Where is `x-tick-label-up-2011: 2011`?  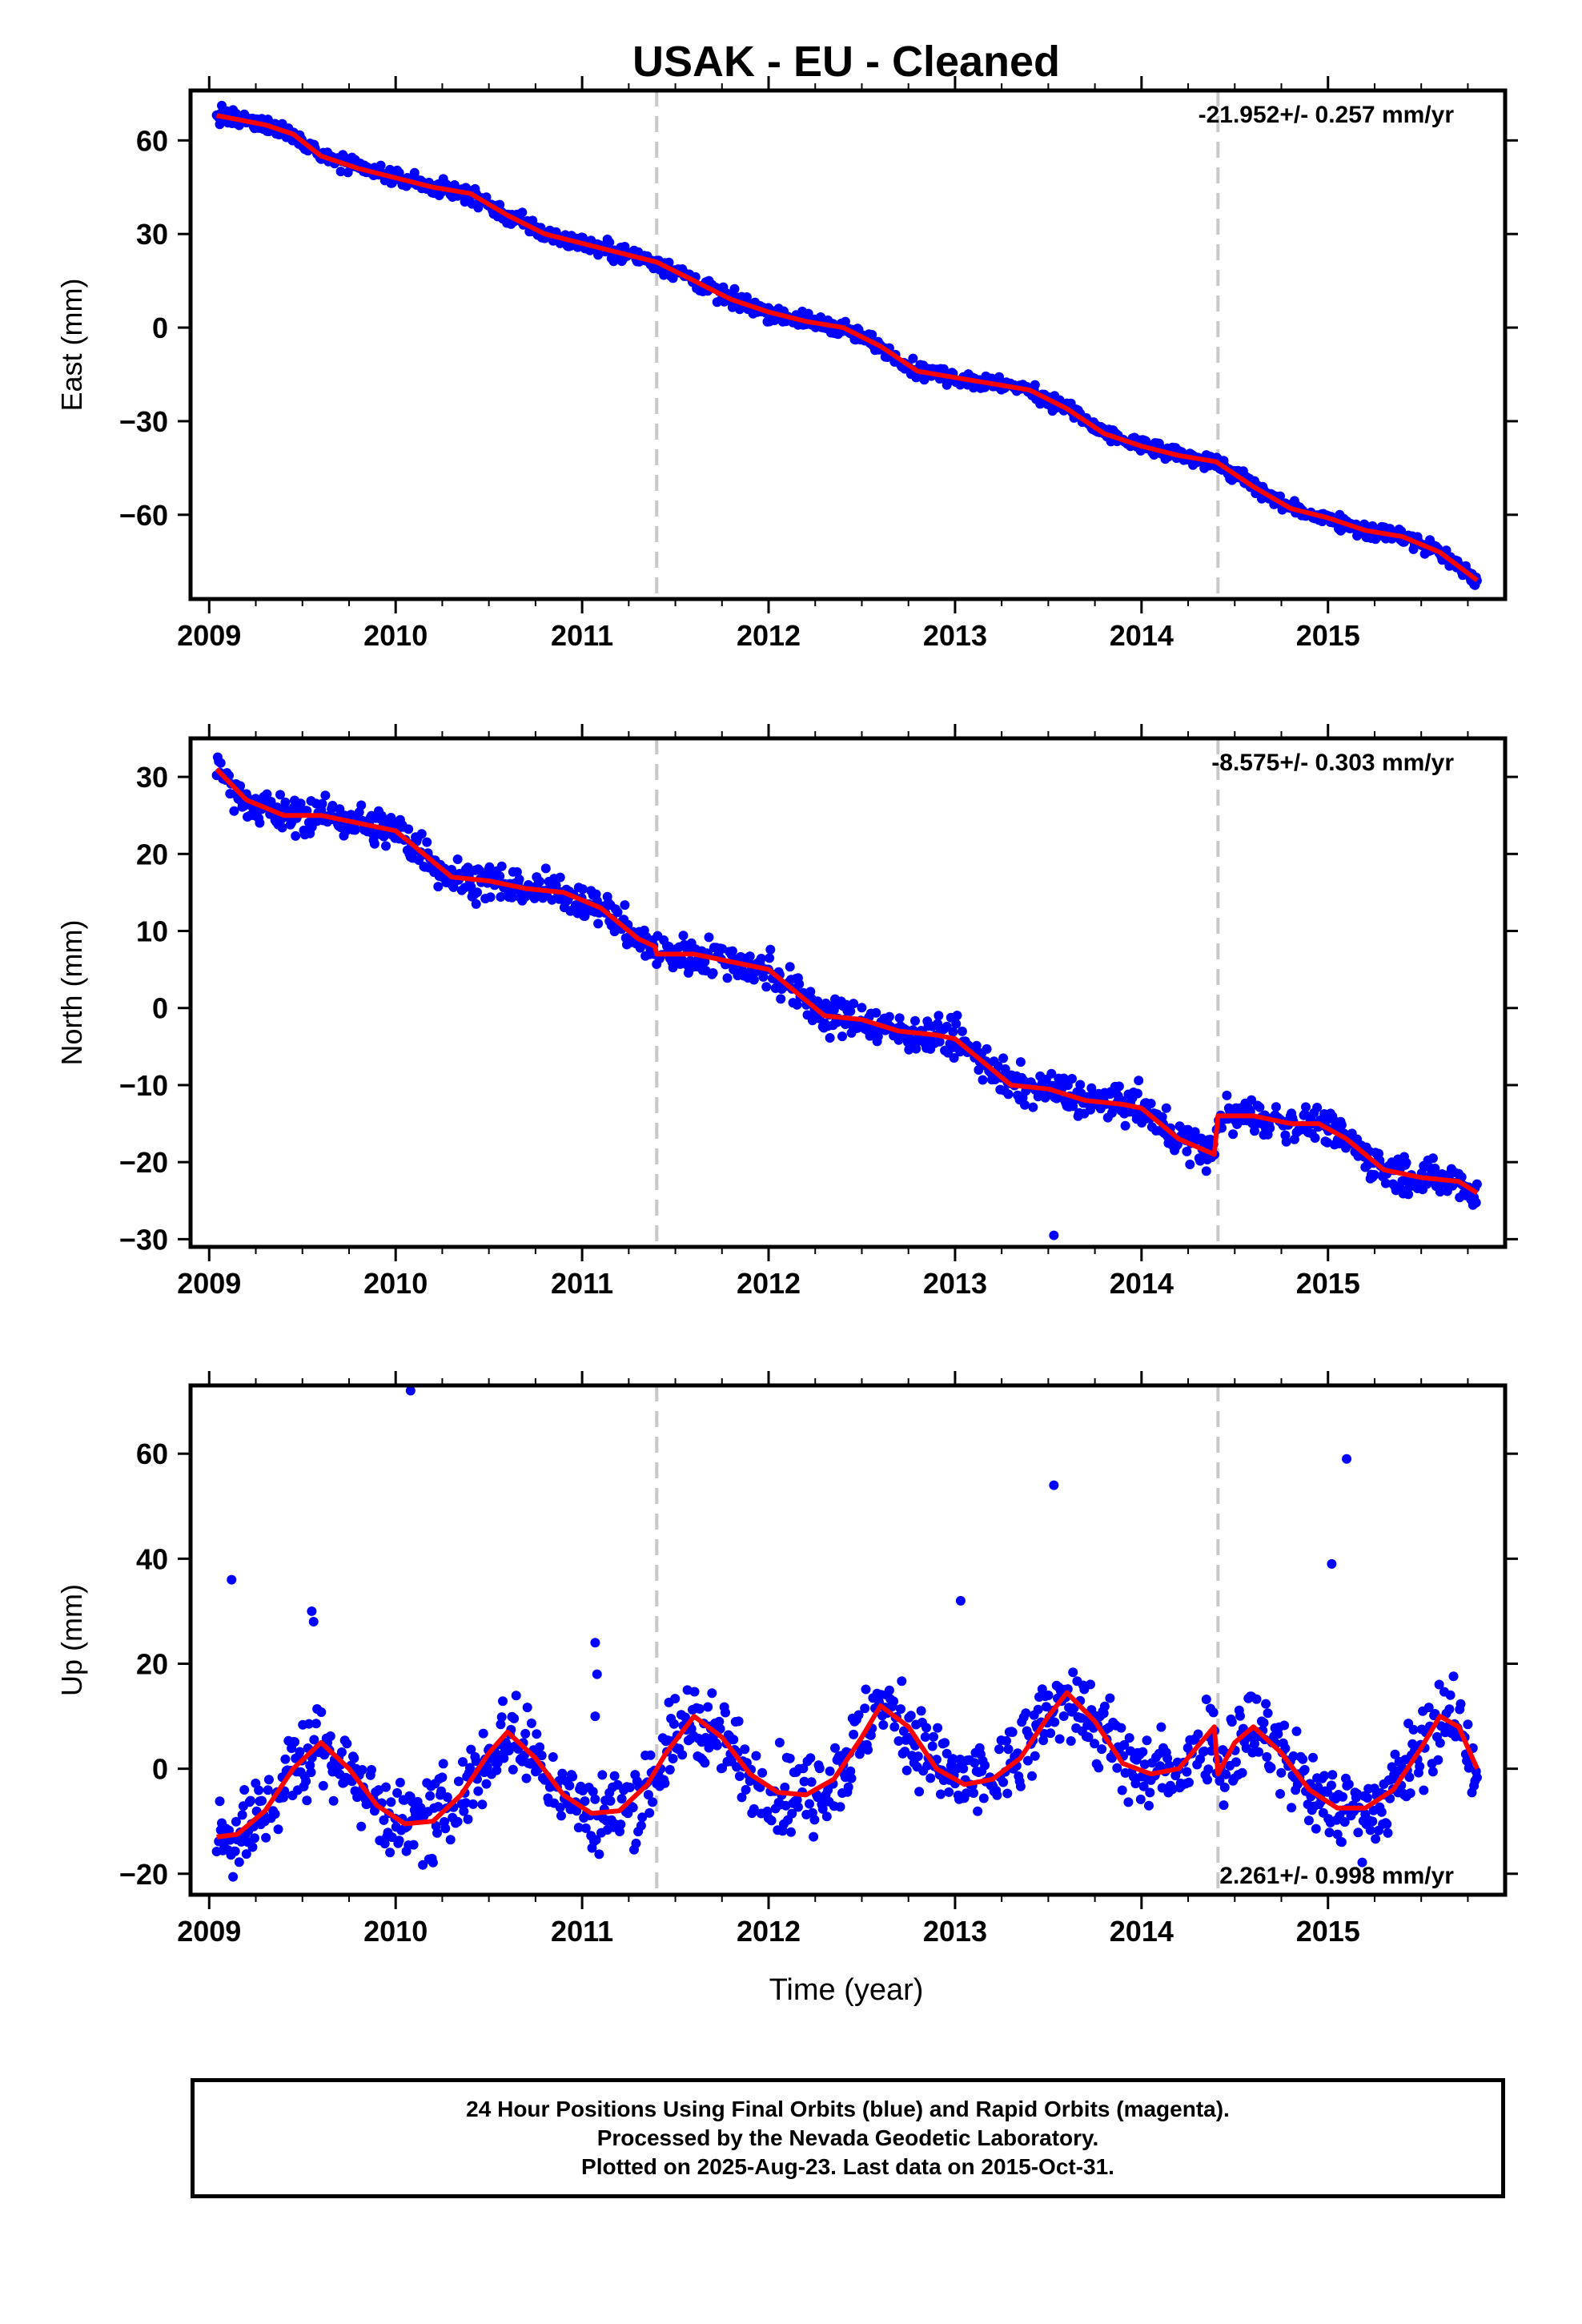 x-tick-label-up-2011: 2011 is located at coordinates (582, 1931).